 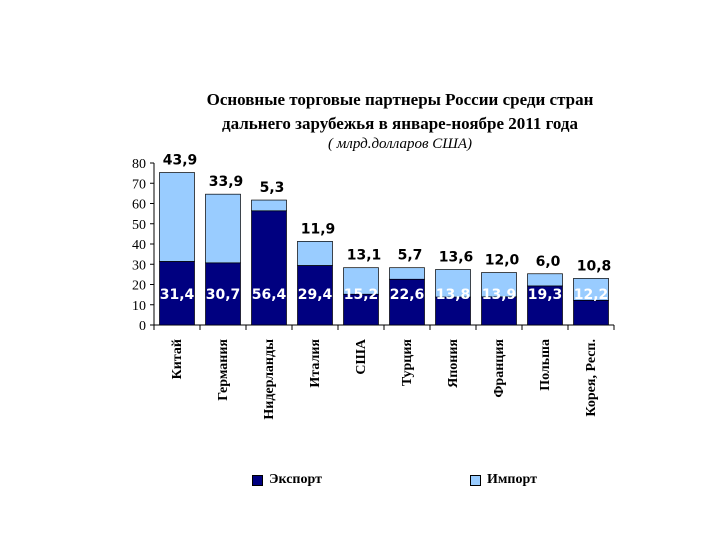 What do you see at coordinates (295, 479) in the screenshot?
I see `legend-export-label: Экспорт` at bounding box center [295, 479].